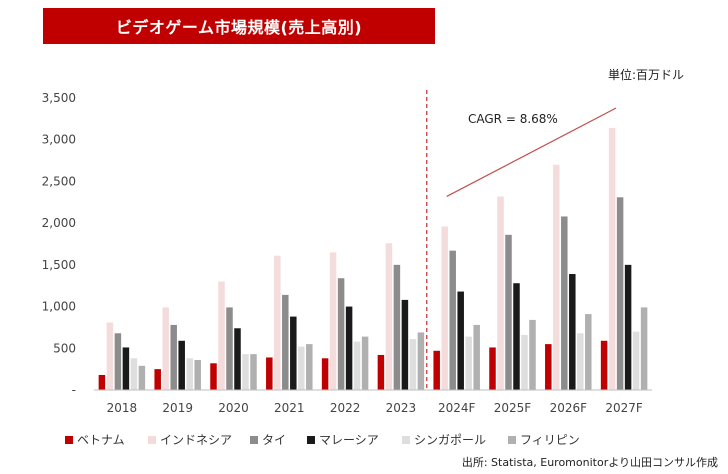  I want to click on y-tick-label: 2,500, so click(59, 181).